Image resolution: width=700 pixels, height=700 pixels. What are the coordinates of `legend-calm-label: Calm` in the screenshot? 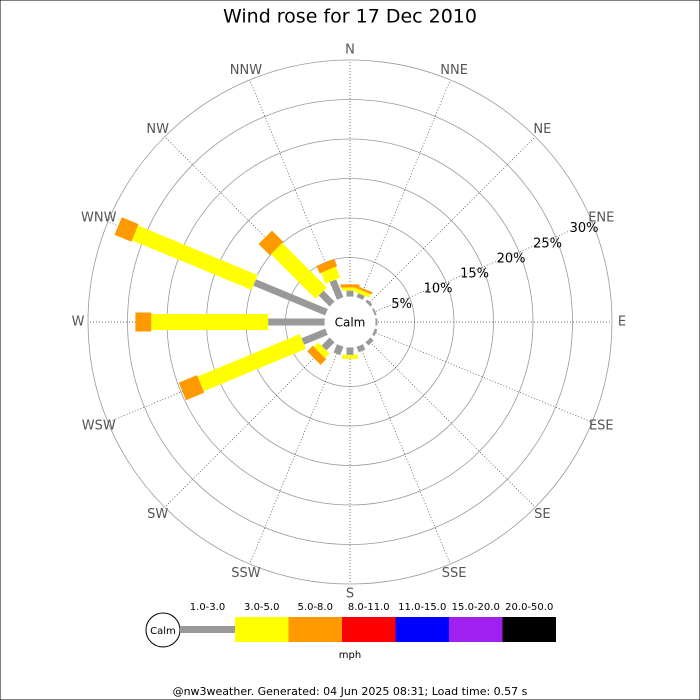 It's located at (163, 631).